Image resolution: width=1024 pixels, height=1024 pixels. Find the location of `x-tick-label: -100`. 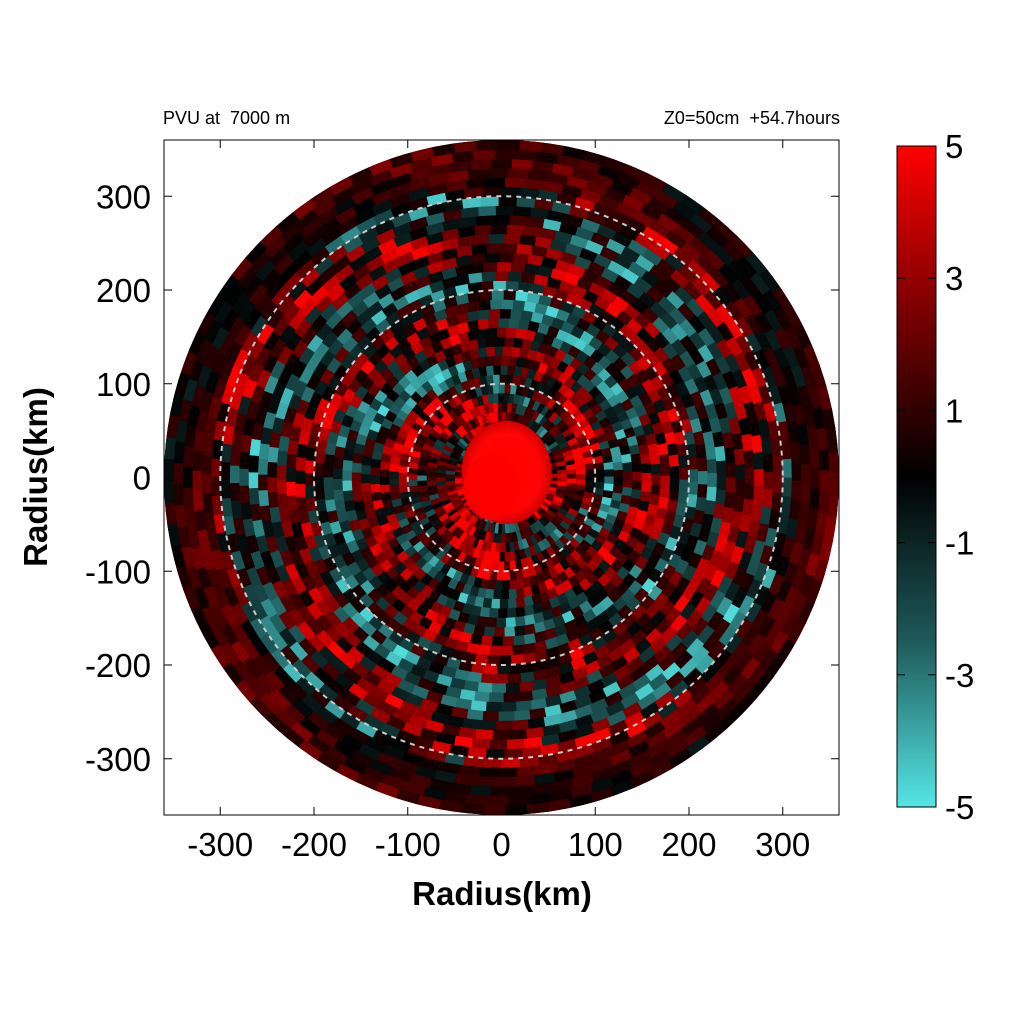

x-tick-label: -100 is located at coordinates (408, 844).